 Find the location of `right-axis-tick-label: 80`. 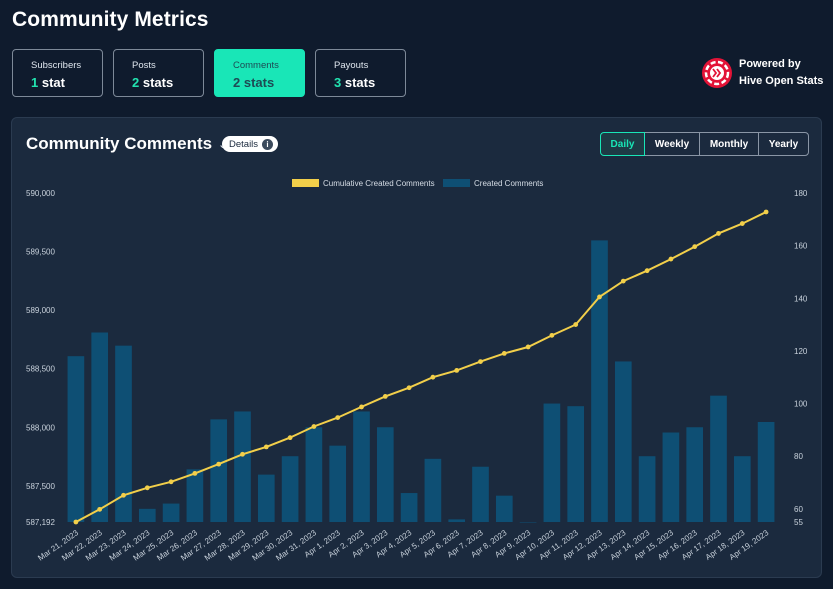

right-axis-tick-label: 80 is located at coordinates (798, 456).